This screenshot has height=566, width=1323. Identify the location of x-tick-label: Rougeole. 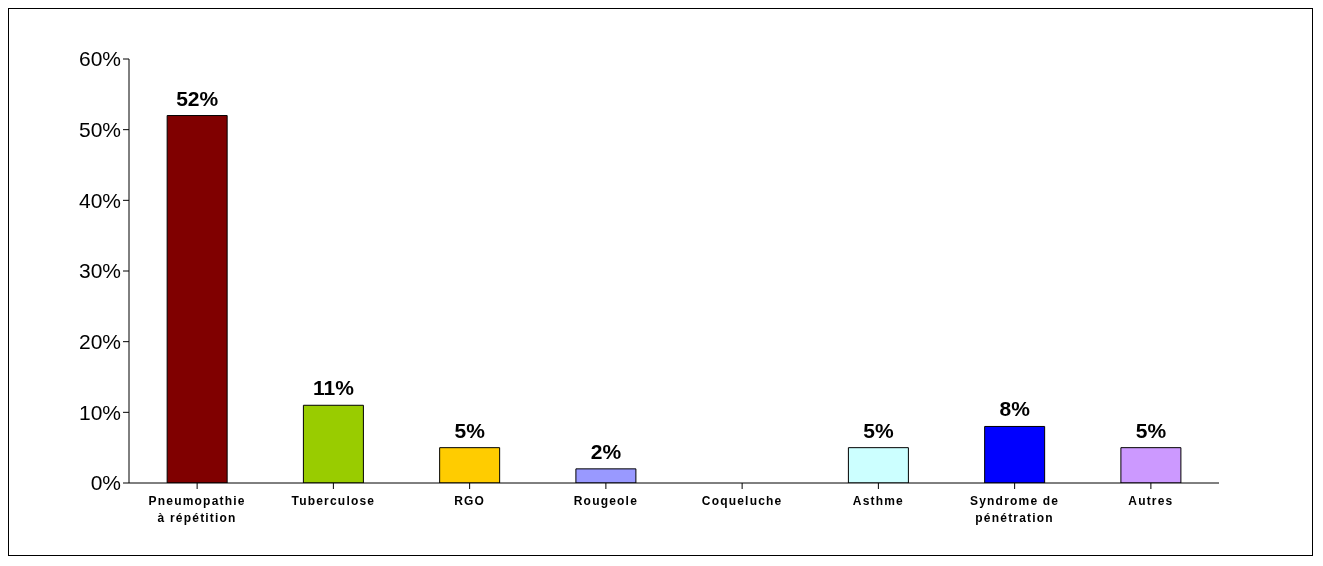
(606, 501).